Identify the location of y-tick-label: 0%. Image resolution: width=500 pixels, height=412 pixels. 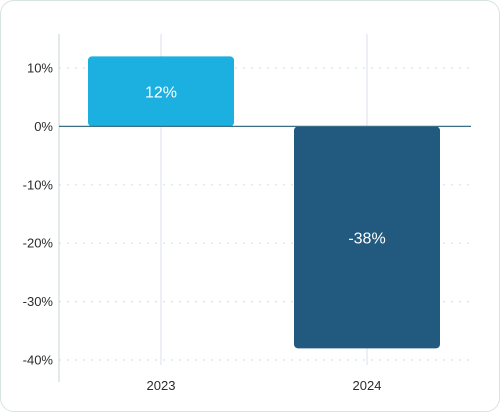
(43, 126).